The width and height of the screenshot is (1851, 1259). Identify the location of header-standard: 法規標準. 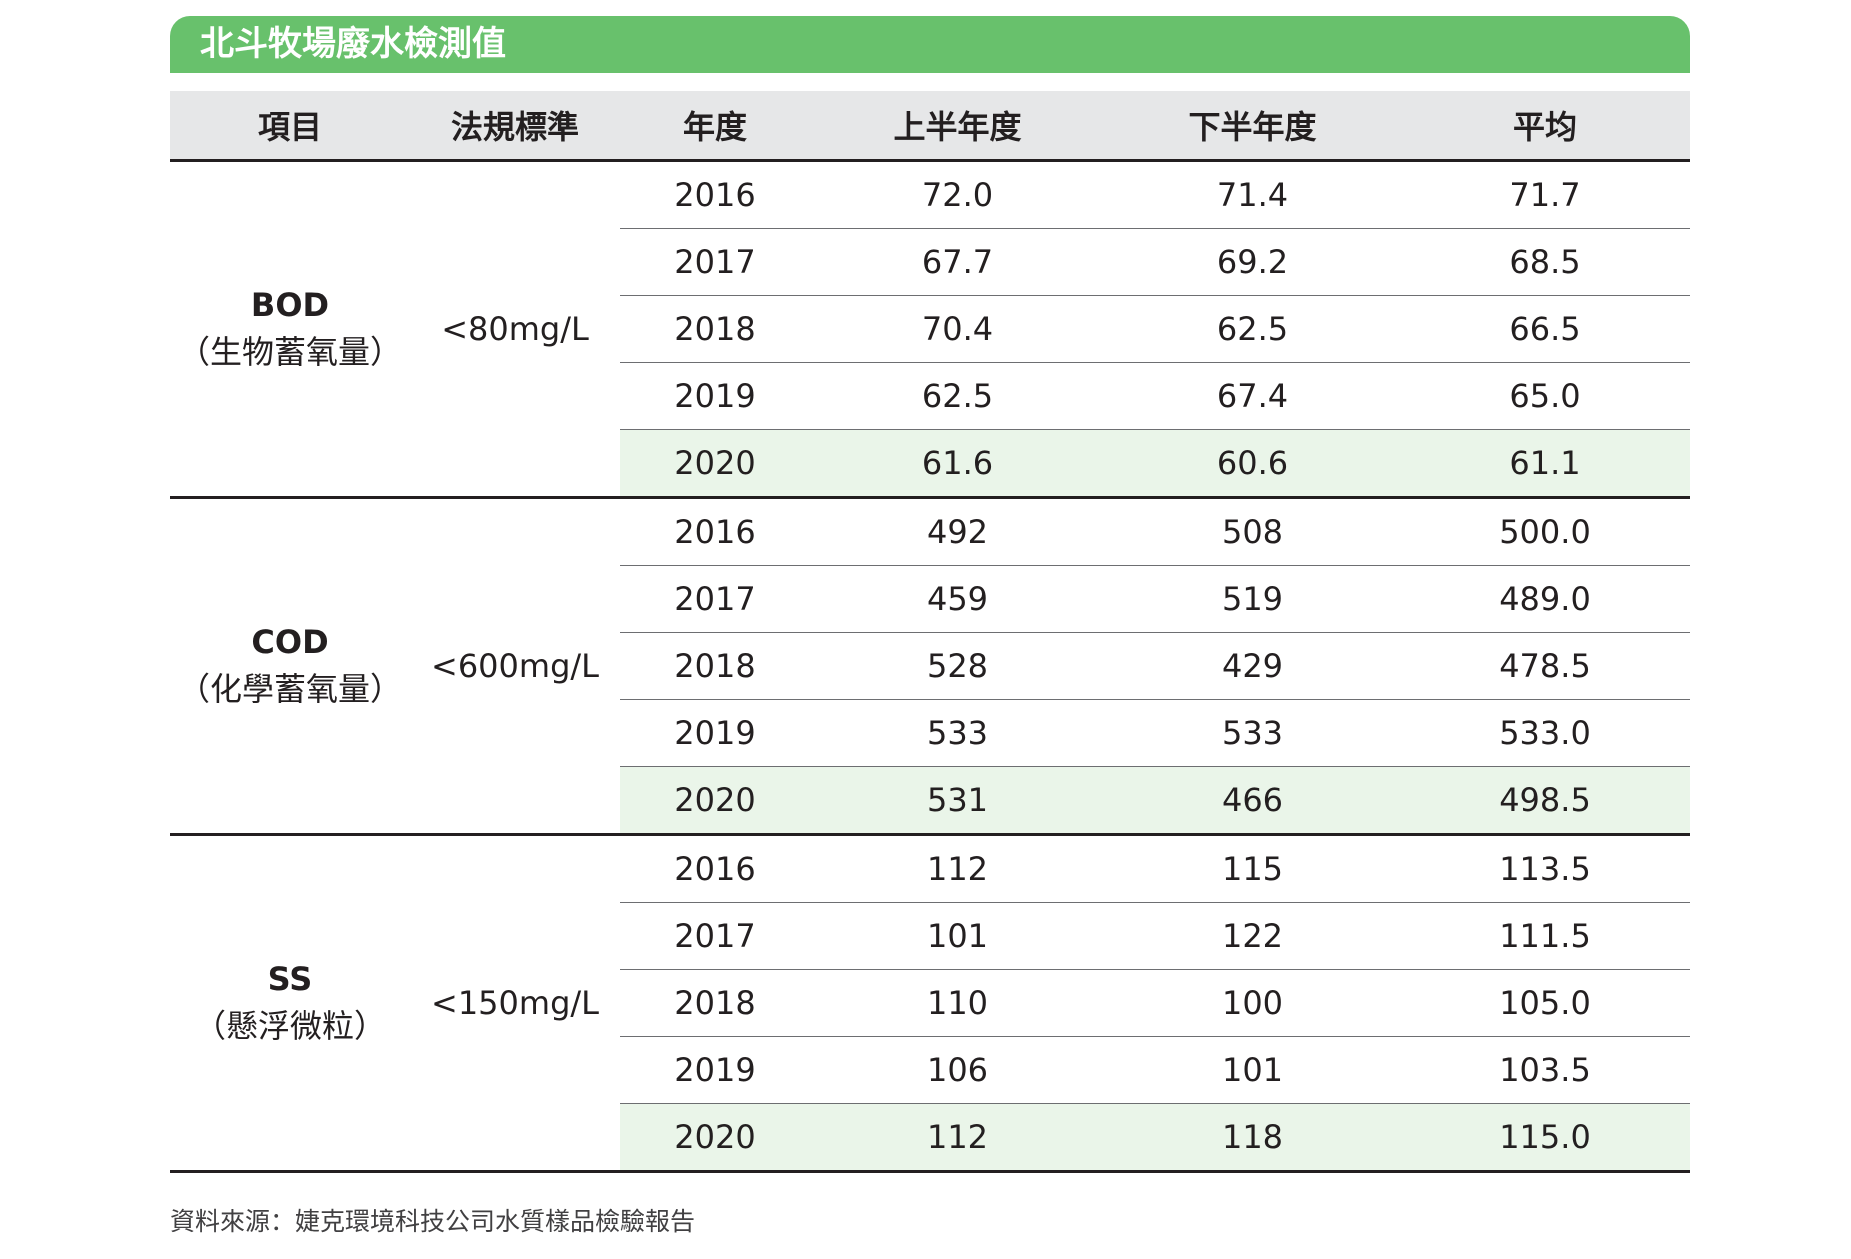
(515, 126).